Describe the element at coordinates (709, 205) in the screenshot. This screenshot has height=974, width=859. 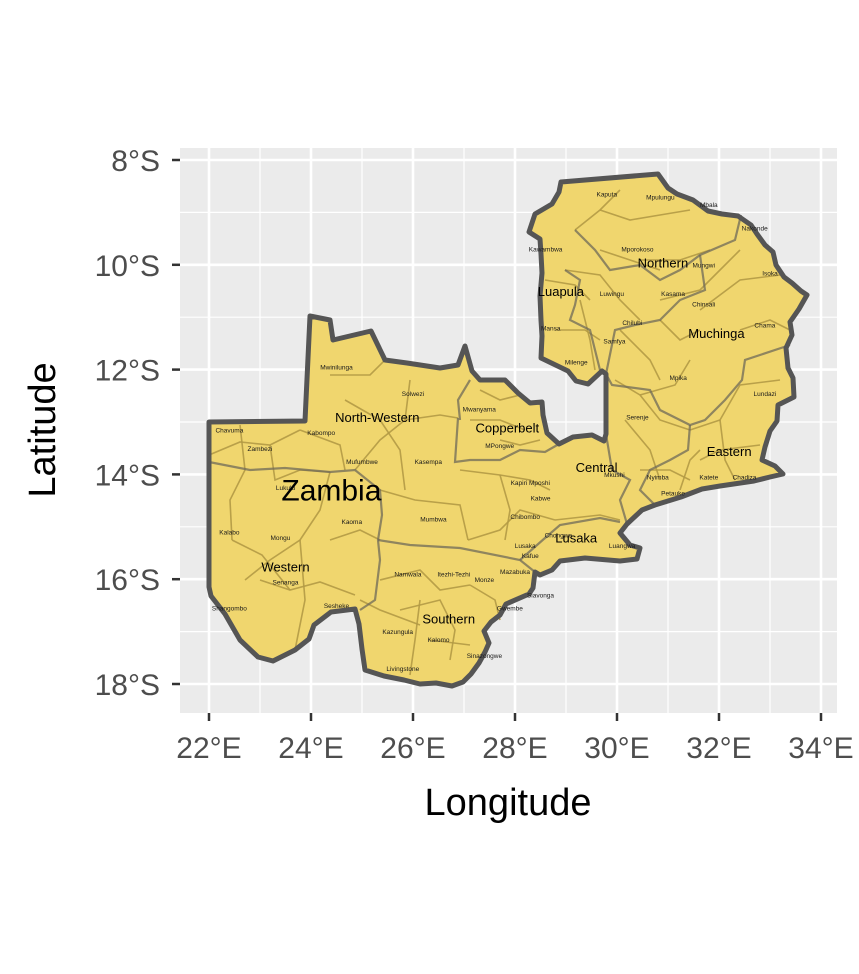
I see `district-label: Mbala` at that location.